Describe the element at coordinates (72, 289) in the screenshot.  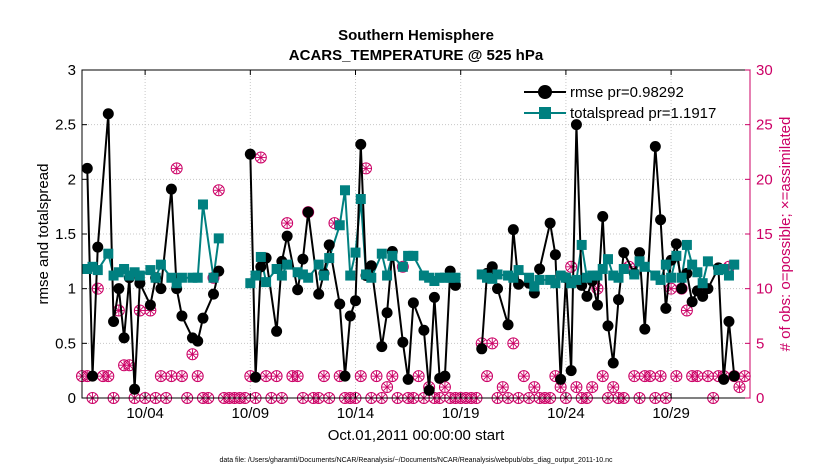
I see `y-tick-label-left: 1` at that location.